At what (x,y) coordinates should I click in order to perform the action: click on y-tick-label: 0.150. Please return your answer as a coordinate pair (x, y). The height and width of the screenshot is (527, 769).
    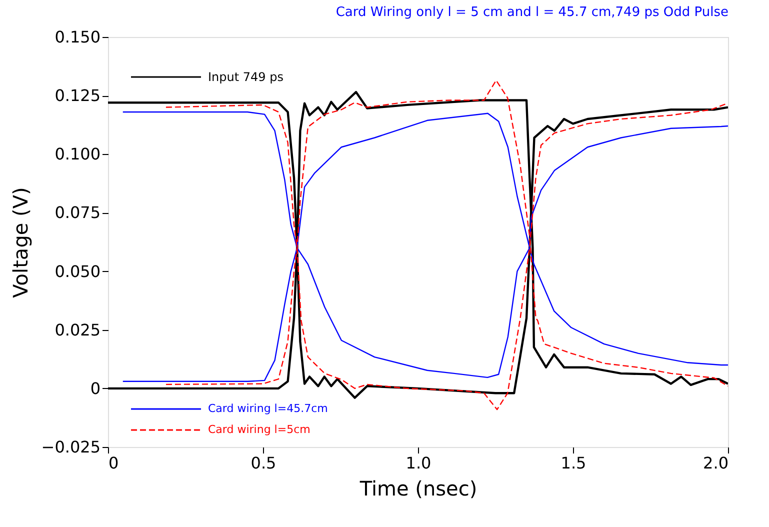
    Looking at the image, I should click on (77, 37).